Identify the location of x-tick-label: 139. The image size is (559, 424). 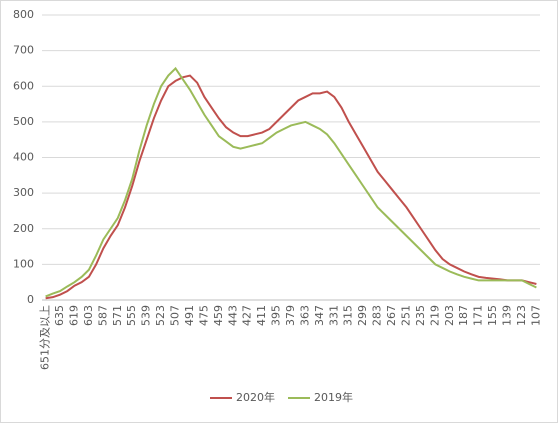
(507, 315).